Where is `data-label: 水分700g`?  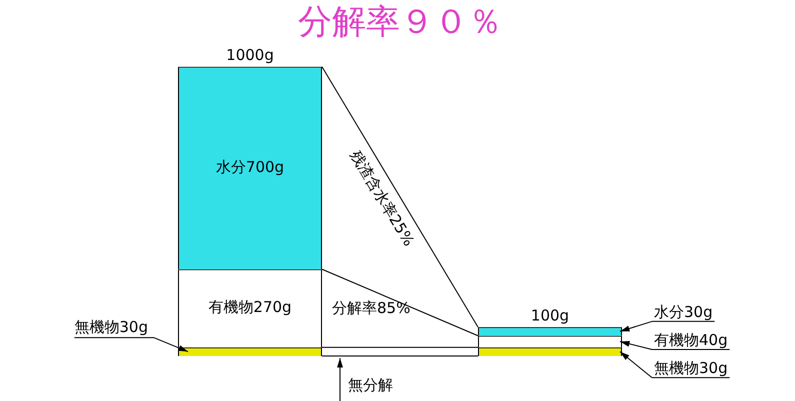
data-label: 水分700g is located at coordinates (250, 167).